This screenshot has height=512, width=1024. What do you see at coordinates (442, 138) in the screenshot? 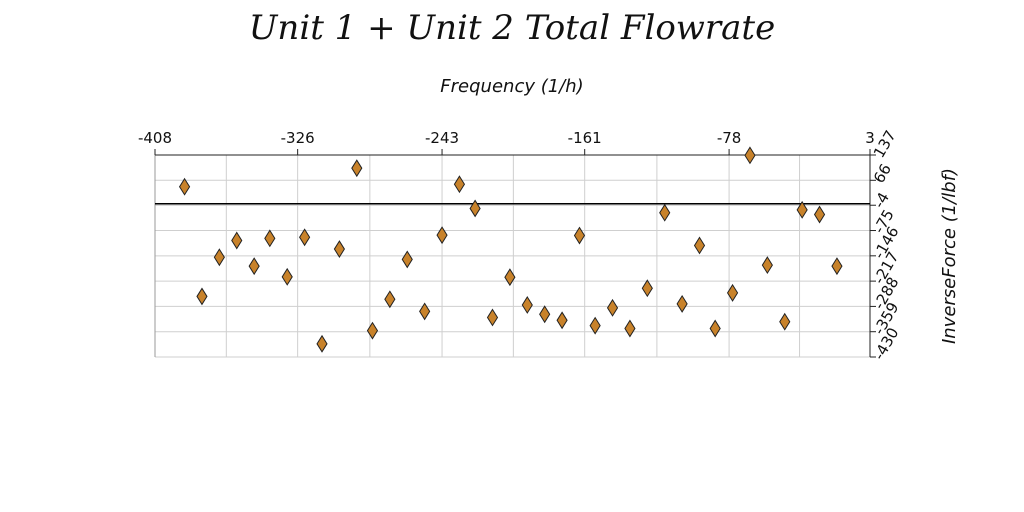
I see `x-tick-label: -243` at bounding box center [442, 138].